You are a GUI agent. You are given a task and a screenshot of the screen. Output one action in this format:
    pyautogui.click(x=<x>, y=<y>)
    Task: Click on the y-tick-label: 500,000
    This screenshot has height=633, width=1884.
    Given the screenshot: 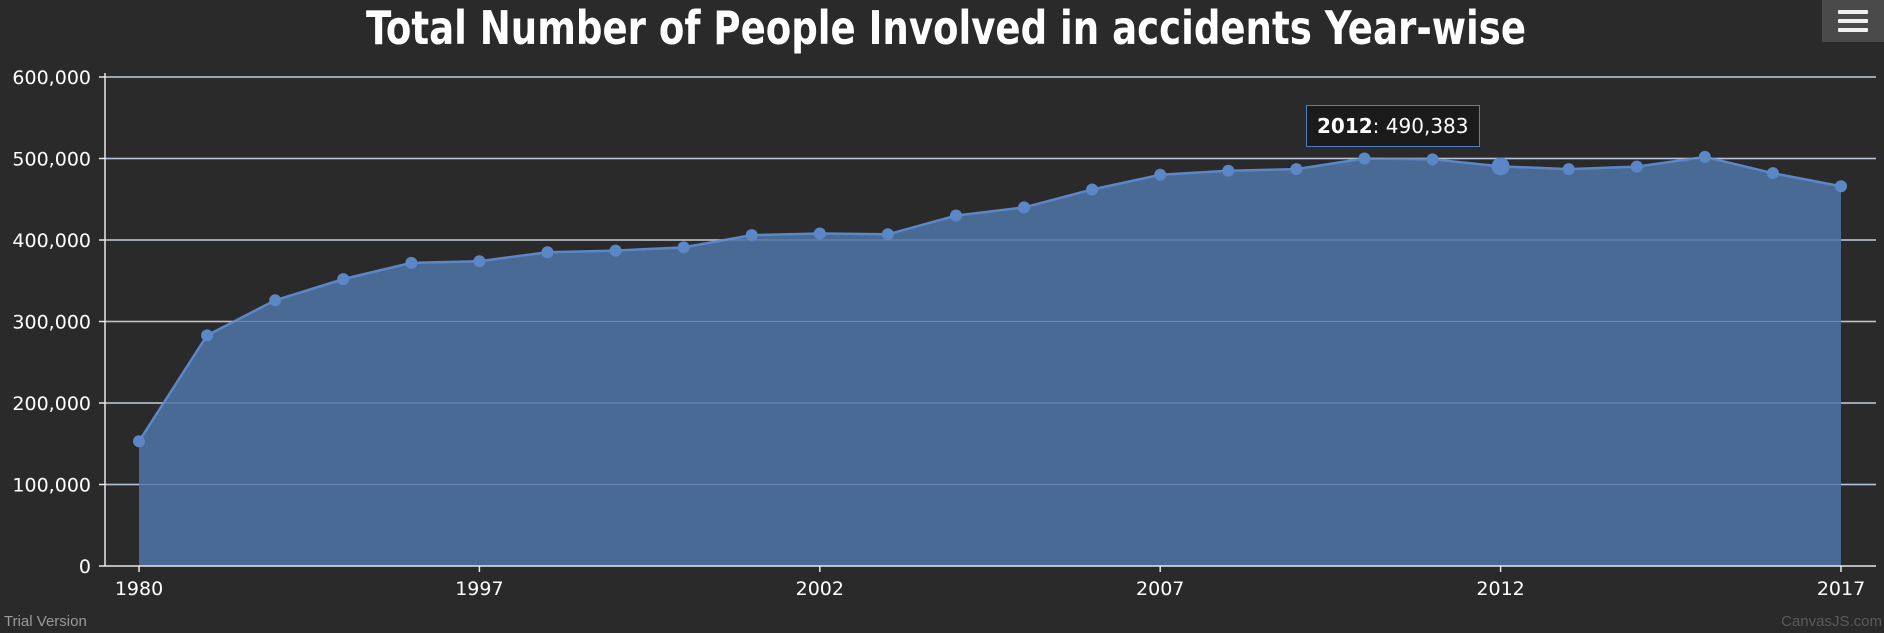 What is the action you would take?
    pyautogui.click(x=51, y=160)
    